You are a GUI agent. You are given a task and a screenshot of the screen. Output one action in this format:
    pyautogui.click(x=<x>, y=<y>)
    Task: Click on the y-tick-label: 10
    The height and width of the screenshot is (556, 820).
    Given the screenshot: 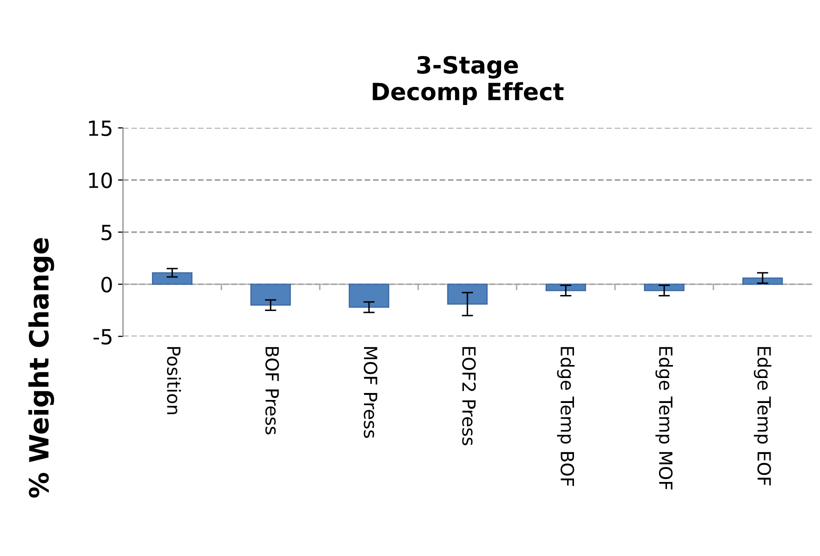 What is the action you would take?
    pyautogui.click(x=100, y=180)
    